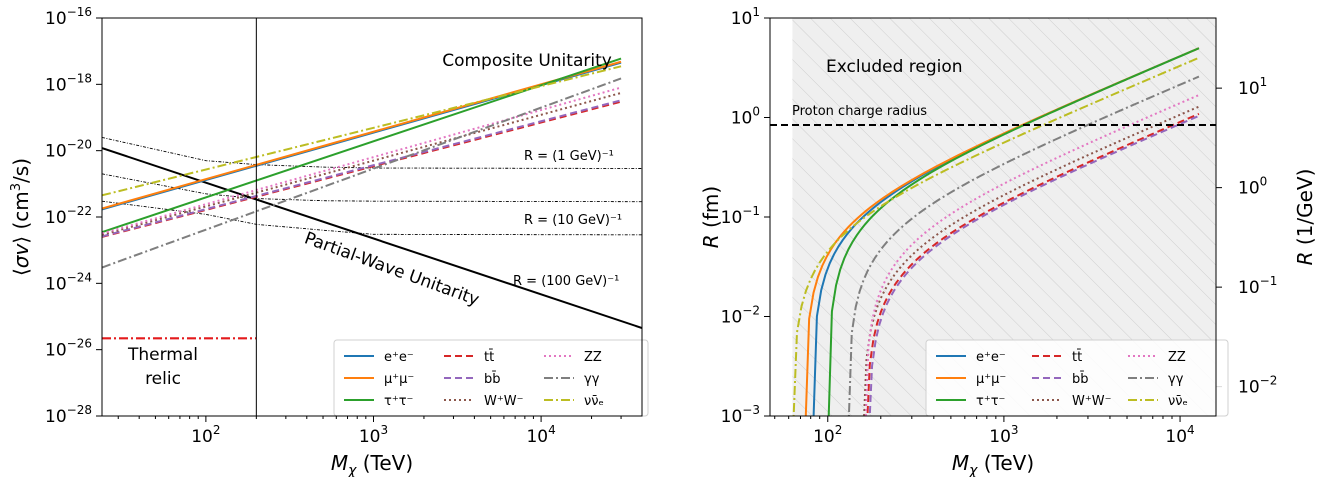 The image size is (1326, 477). I want to click on partial-wave-label: Partial-Wave Unitarity, so click(392, 269).